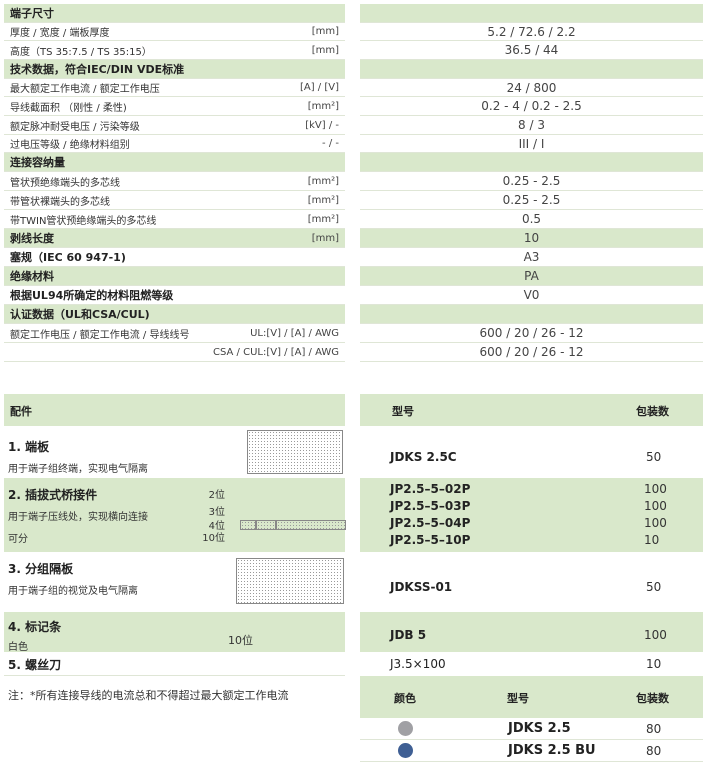 The height and width of the screenshot is (768, 706). Describe the element at coordinates (531, 295) in the screenshot. I see `spec-value: V0` at that location.